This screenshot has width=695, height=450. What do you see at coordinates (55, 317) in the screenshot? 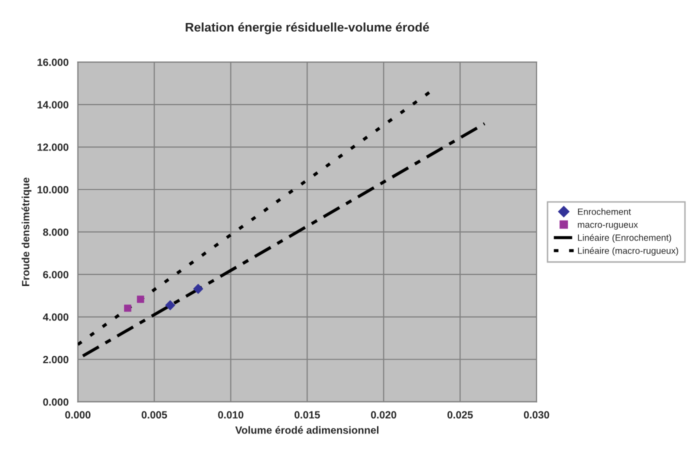
I see `y-tick-label: 4.000` at bounding box center [55, 317].